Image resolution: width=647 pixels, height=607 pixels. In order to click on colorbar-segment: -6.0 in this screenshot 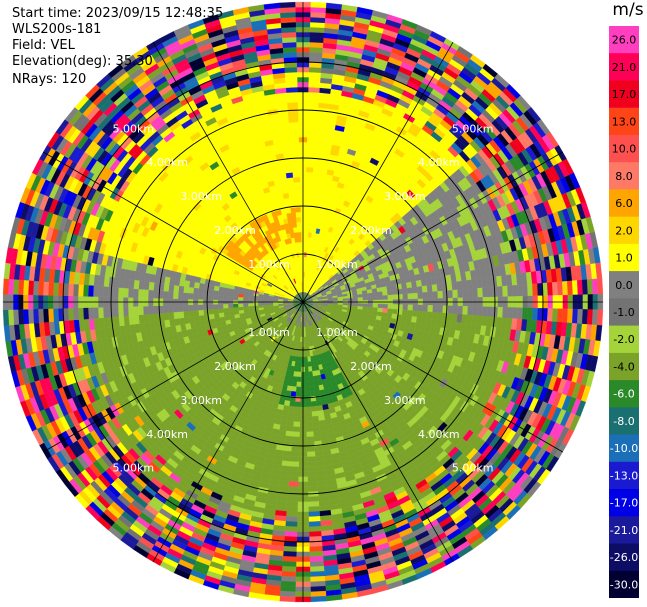, I will do `click(624, 394)`.